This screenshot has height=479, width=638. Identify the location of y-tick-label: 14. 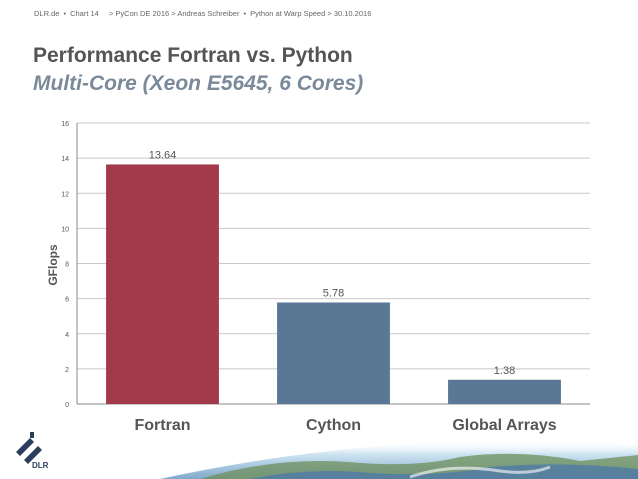
(65, 159).